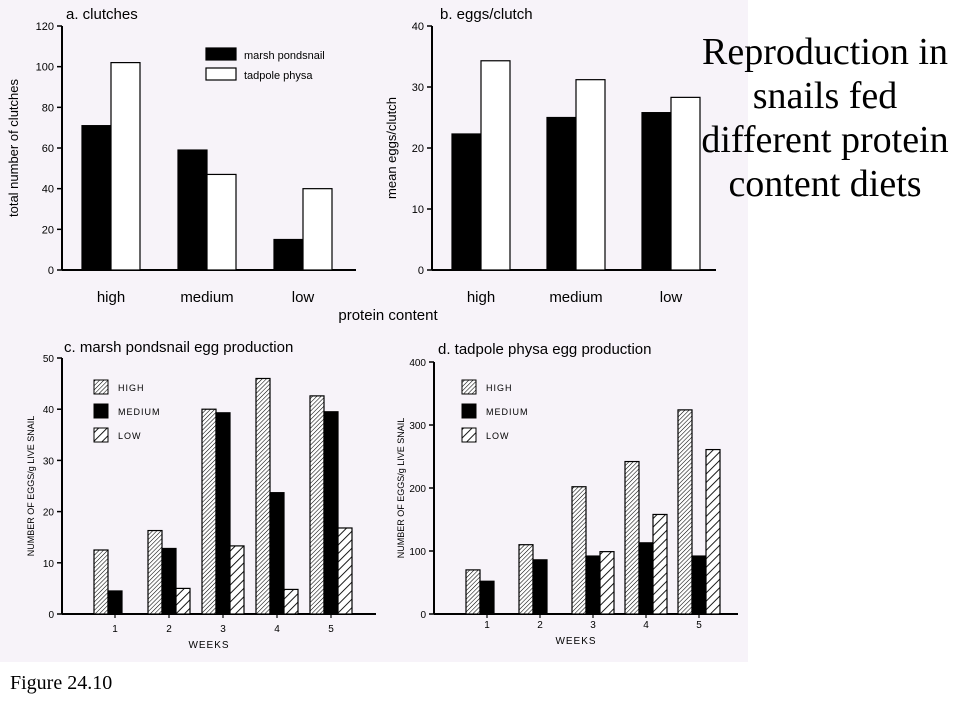  What do you see at coordinates (575, 641) in the screenshot?
I see `x-axis-label-d: WEEKS` at bounding box center [575, 641].